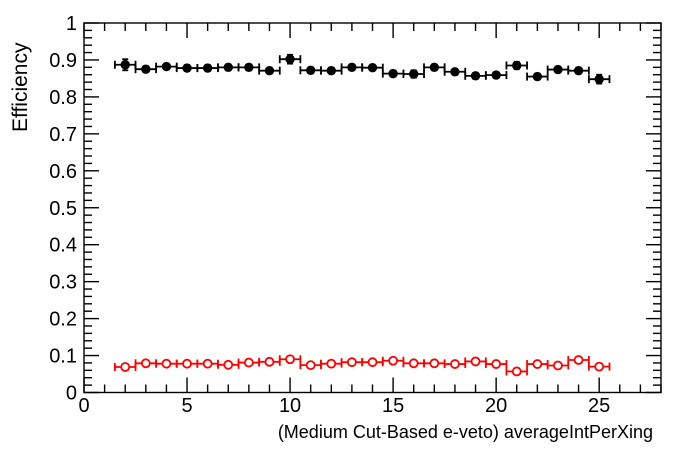 This screenshot has height=472, width=696. Describe the element at coordinates (83, 406) in the screenshot. I see `x-tick-label: 0` at that location.